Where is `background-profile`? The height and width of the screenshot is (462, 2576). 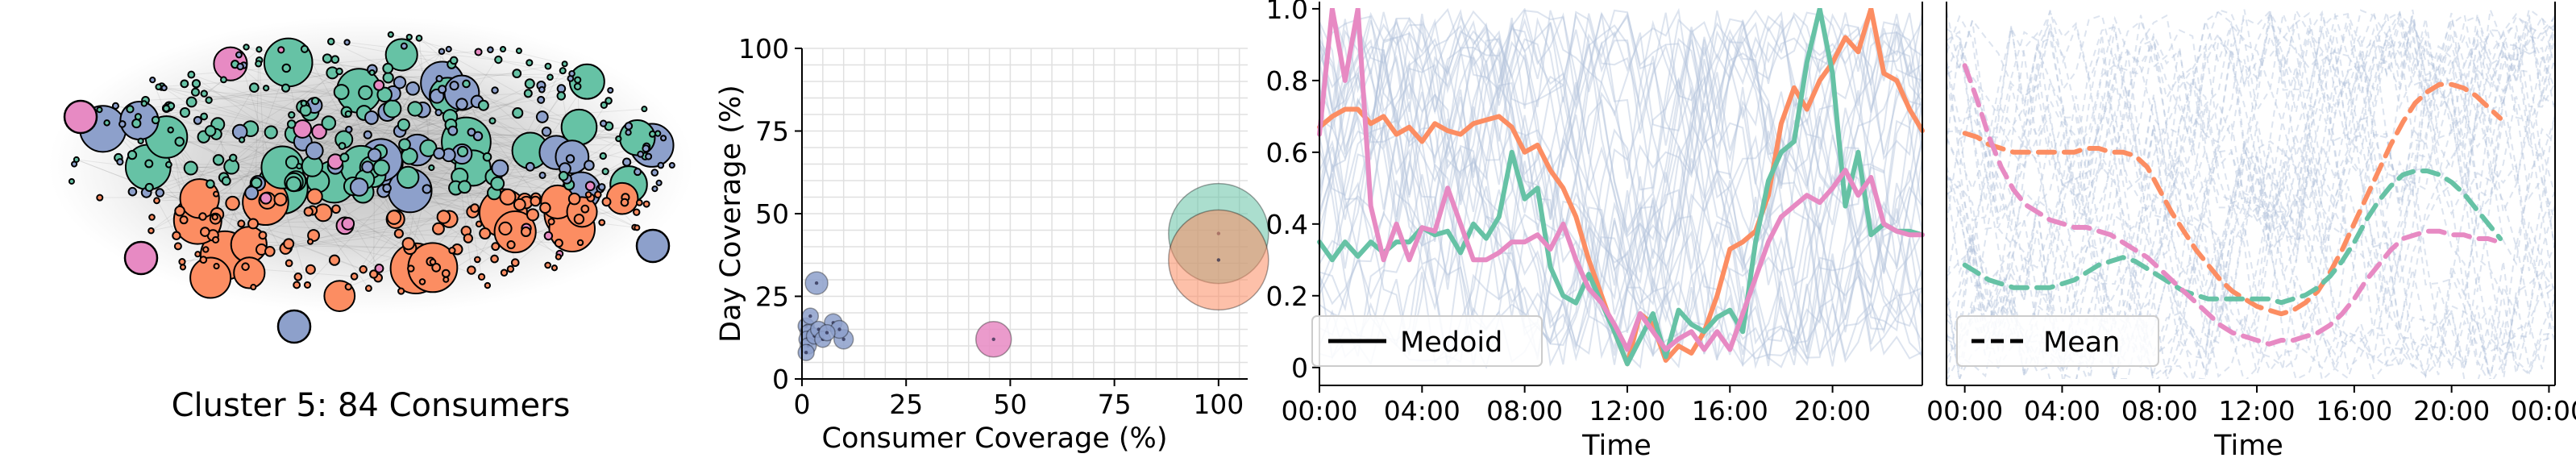
background-profile is located at coordinates (1621, 155).